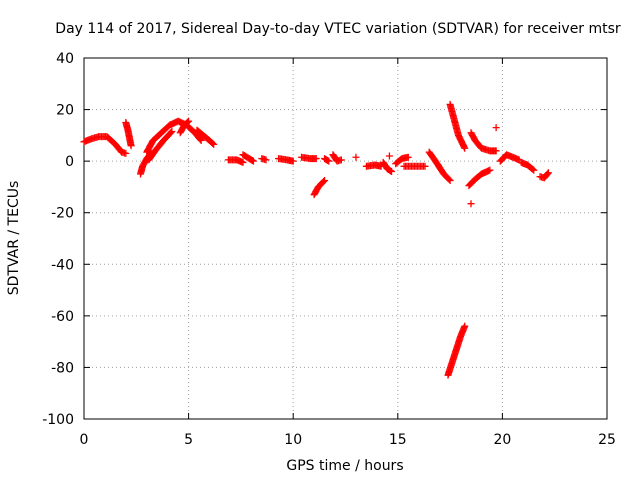 The width and height of the screenshot is (640, 480). Describe the element at coordinates (58, 420) in the screenshot. I see `y-tick-label: -100` at that location.